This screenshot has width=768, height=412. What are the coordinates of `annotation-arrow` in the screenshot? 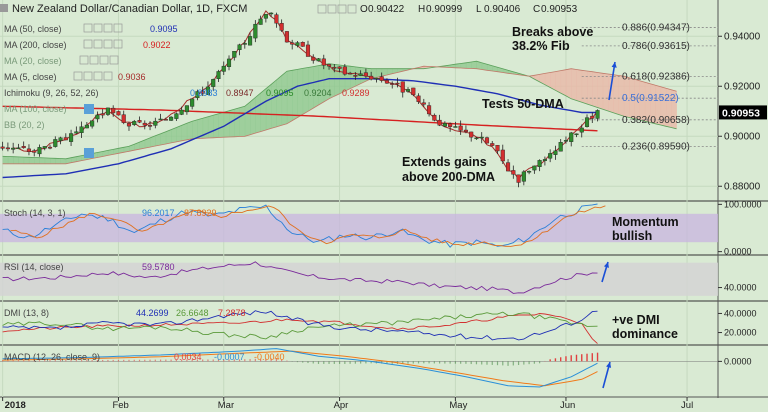 It's located at (612, 81).